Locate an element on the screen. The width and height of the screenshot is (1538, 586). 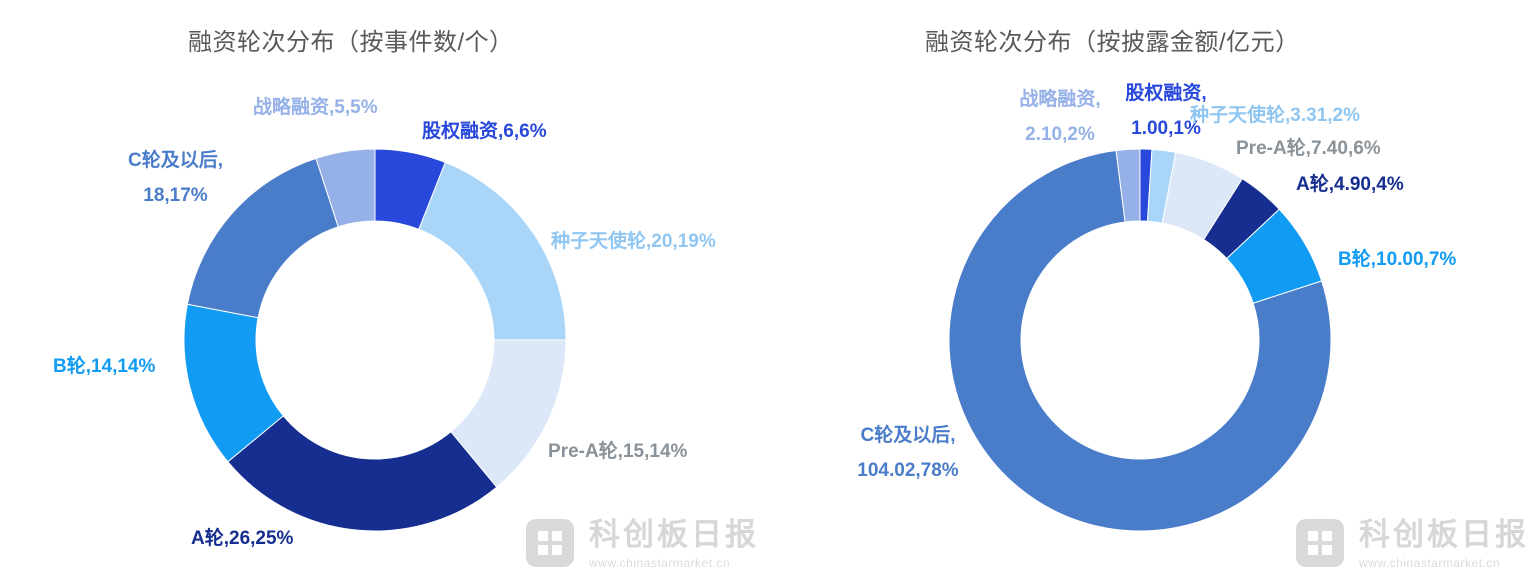
label-strategic: 战略融资, 2.10,2% is located at coordinates (1060, 117).